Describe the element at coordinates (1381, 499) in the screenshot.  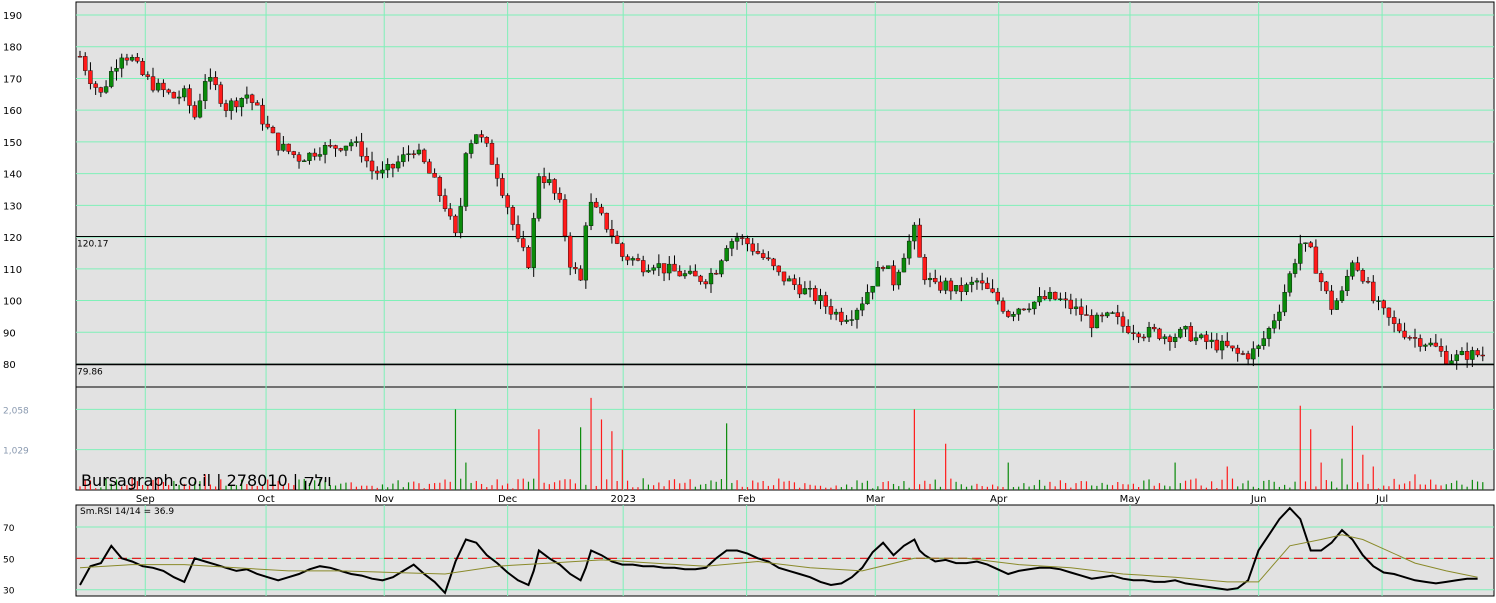
I see `x-tick-label: Jul` at that location.